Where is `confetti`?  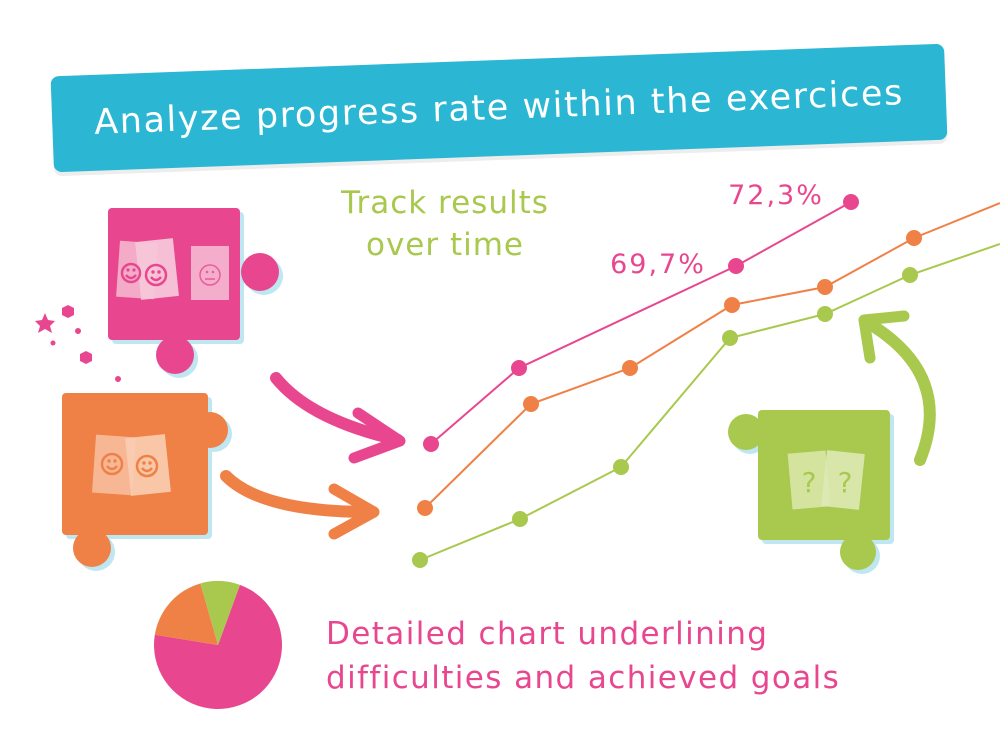 confetti is located at coordinates (78, 343).